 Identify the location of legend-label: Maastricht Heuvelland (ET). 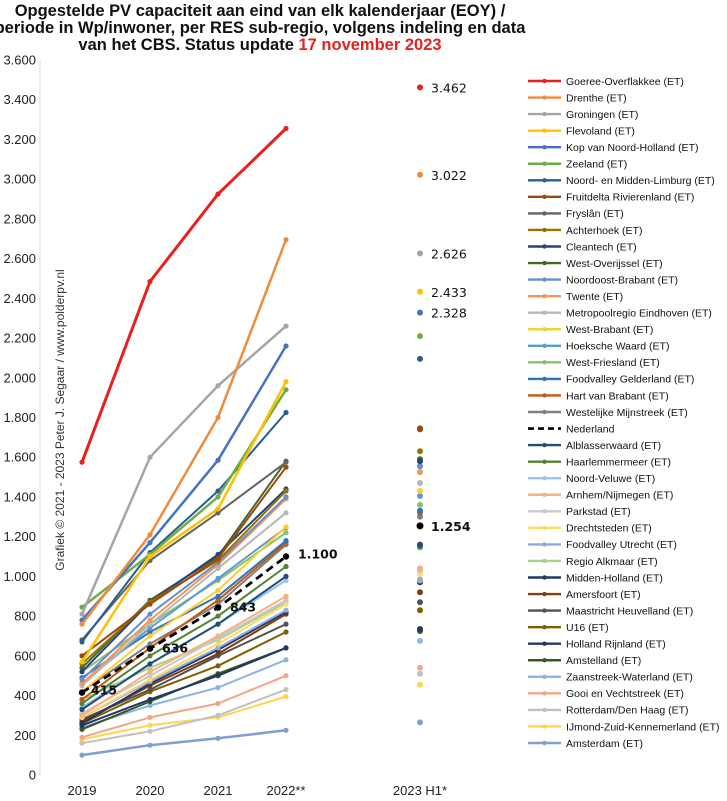
(629, 611).